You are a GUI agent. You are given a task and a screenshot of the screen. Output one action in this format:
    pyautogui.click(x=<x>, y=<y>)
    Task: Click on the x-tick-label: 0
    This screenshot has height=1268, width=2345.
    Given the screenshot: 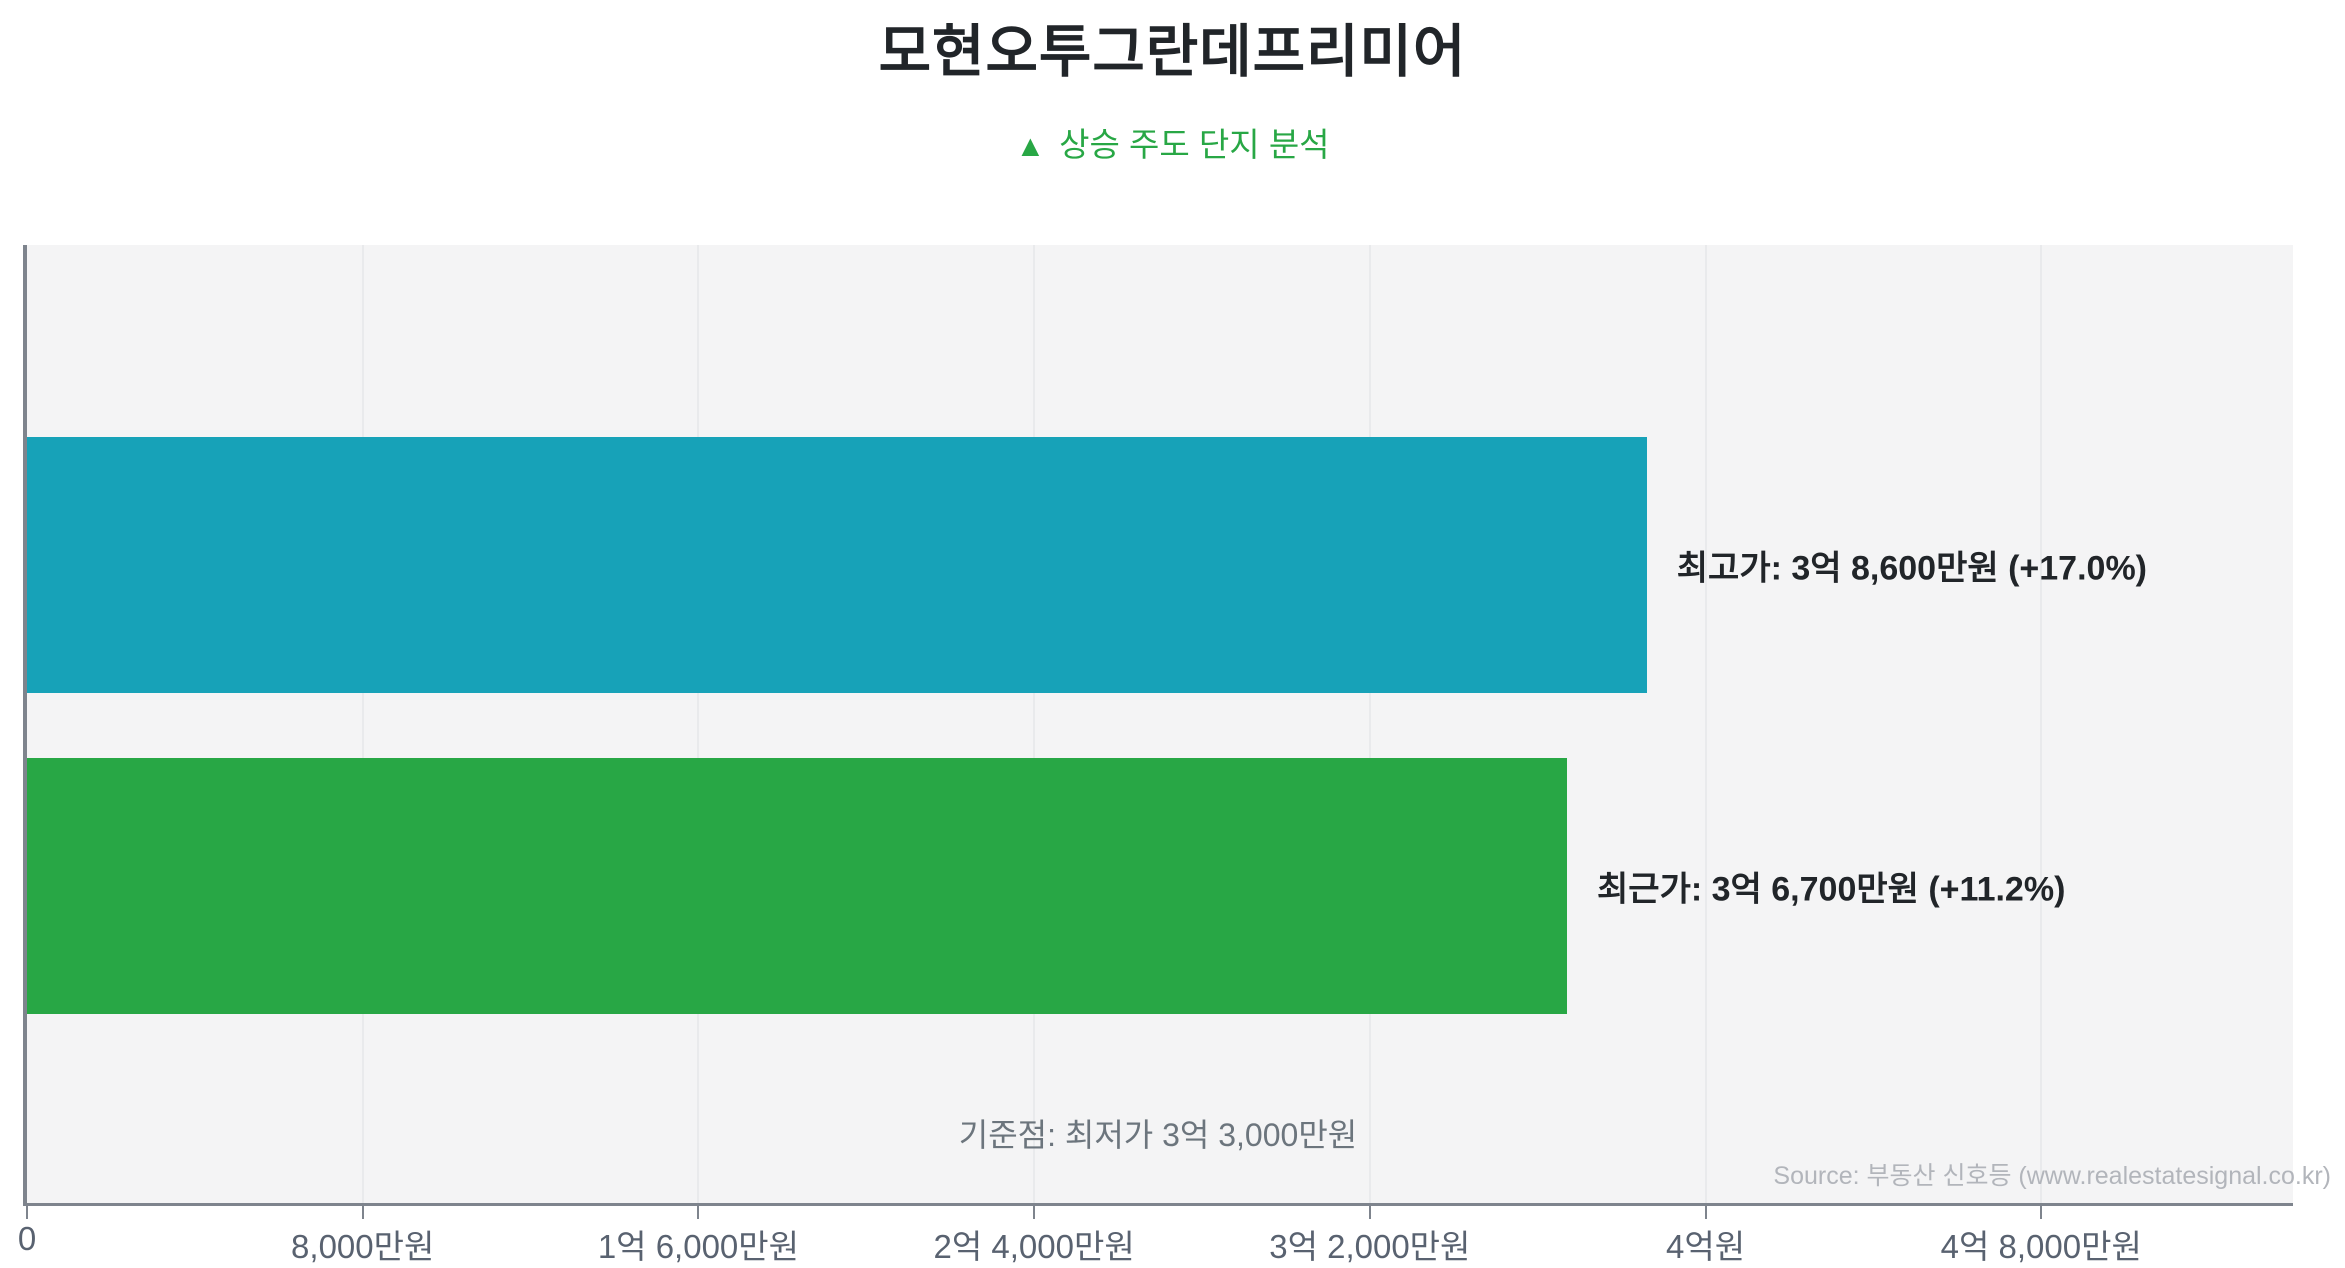 What is the action you would take?
    pyautogui.click(x=27, y=1238)
    